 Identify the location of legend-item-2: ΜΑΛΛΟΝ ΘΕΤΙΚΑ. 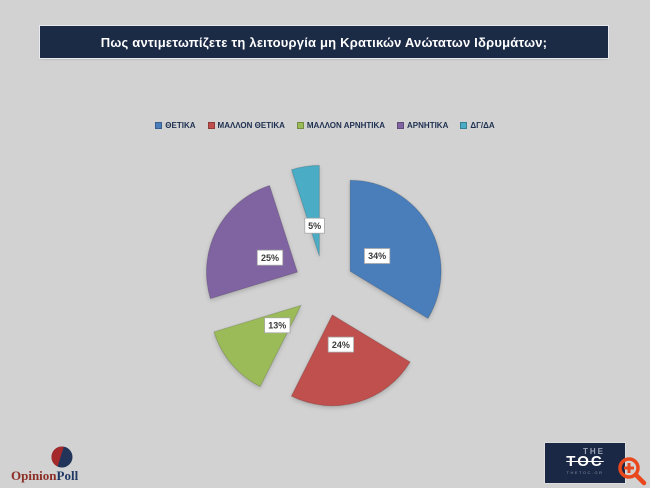
(246, 125).